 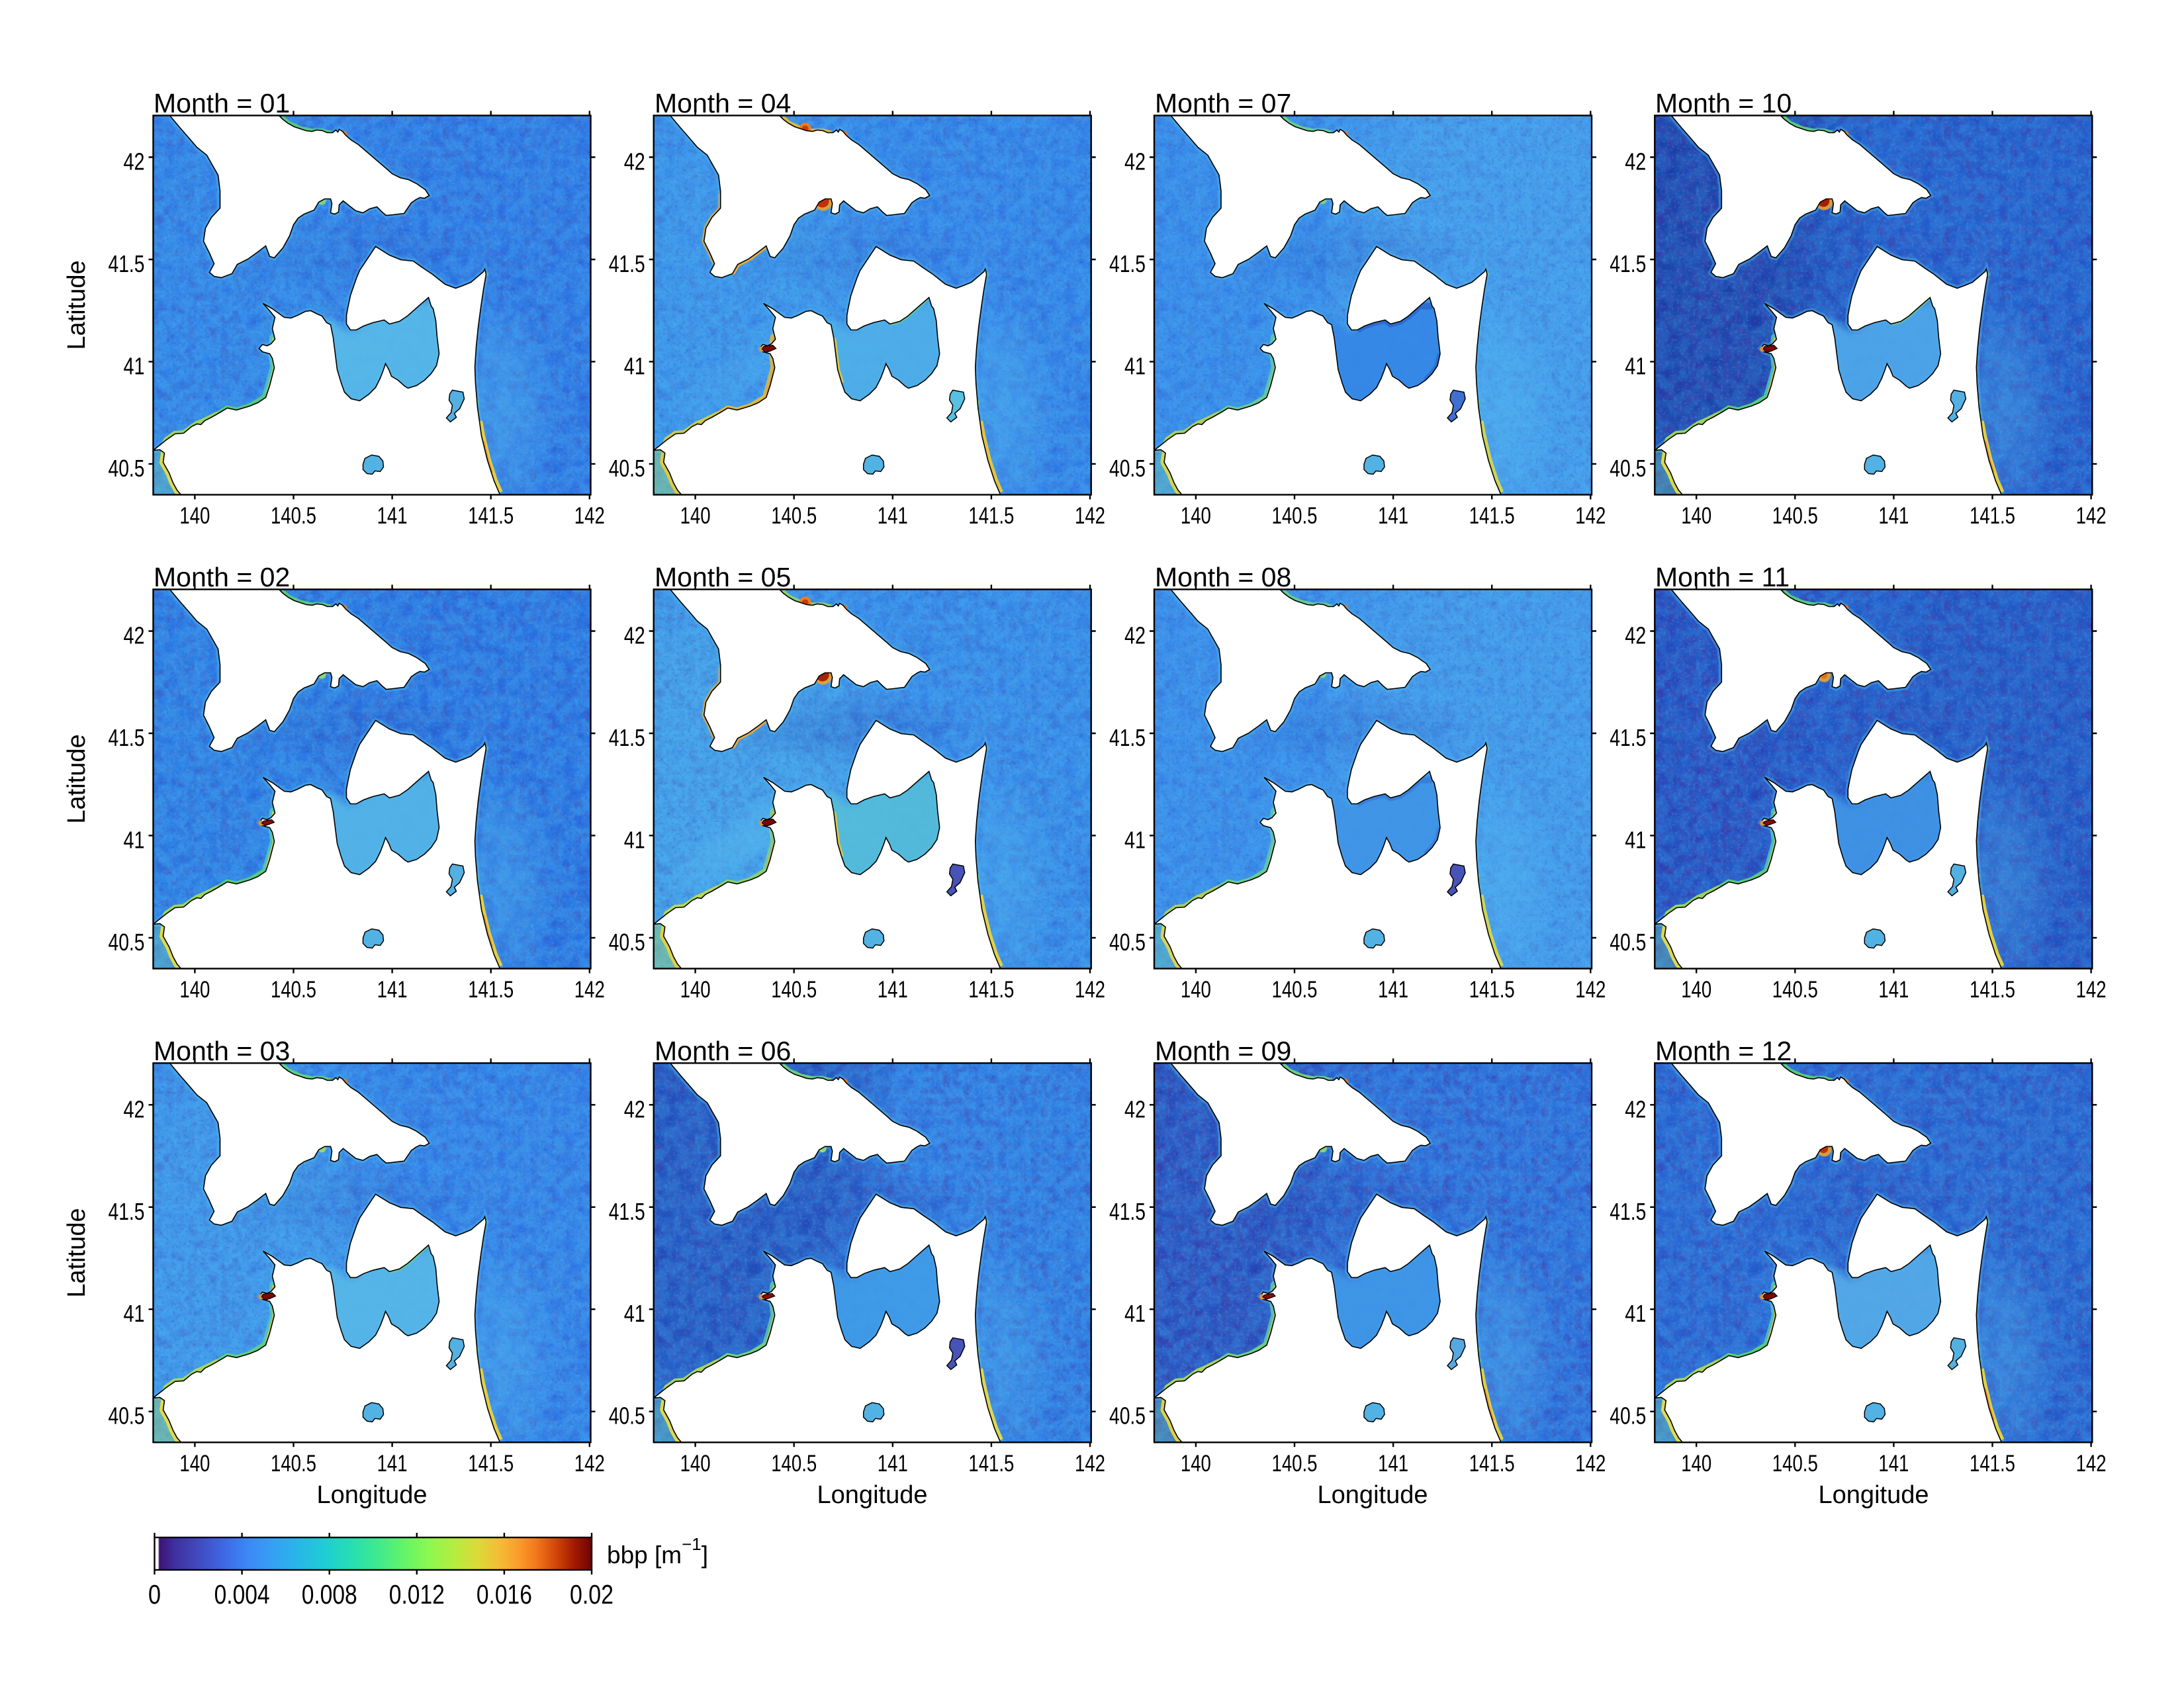 What do you see at coordinates (723, 103) in the screenshot?
I see `svg-text: Month = 04` at bounding box center [723, 103].